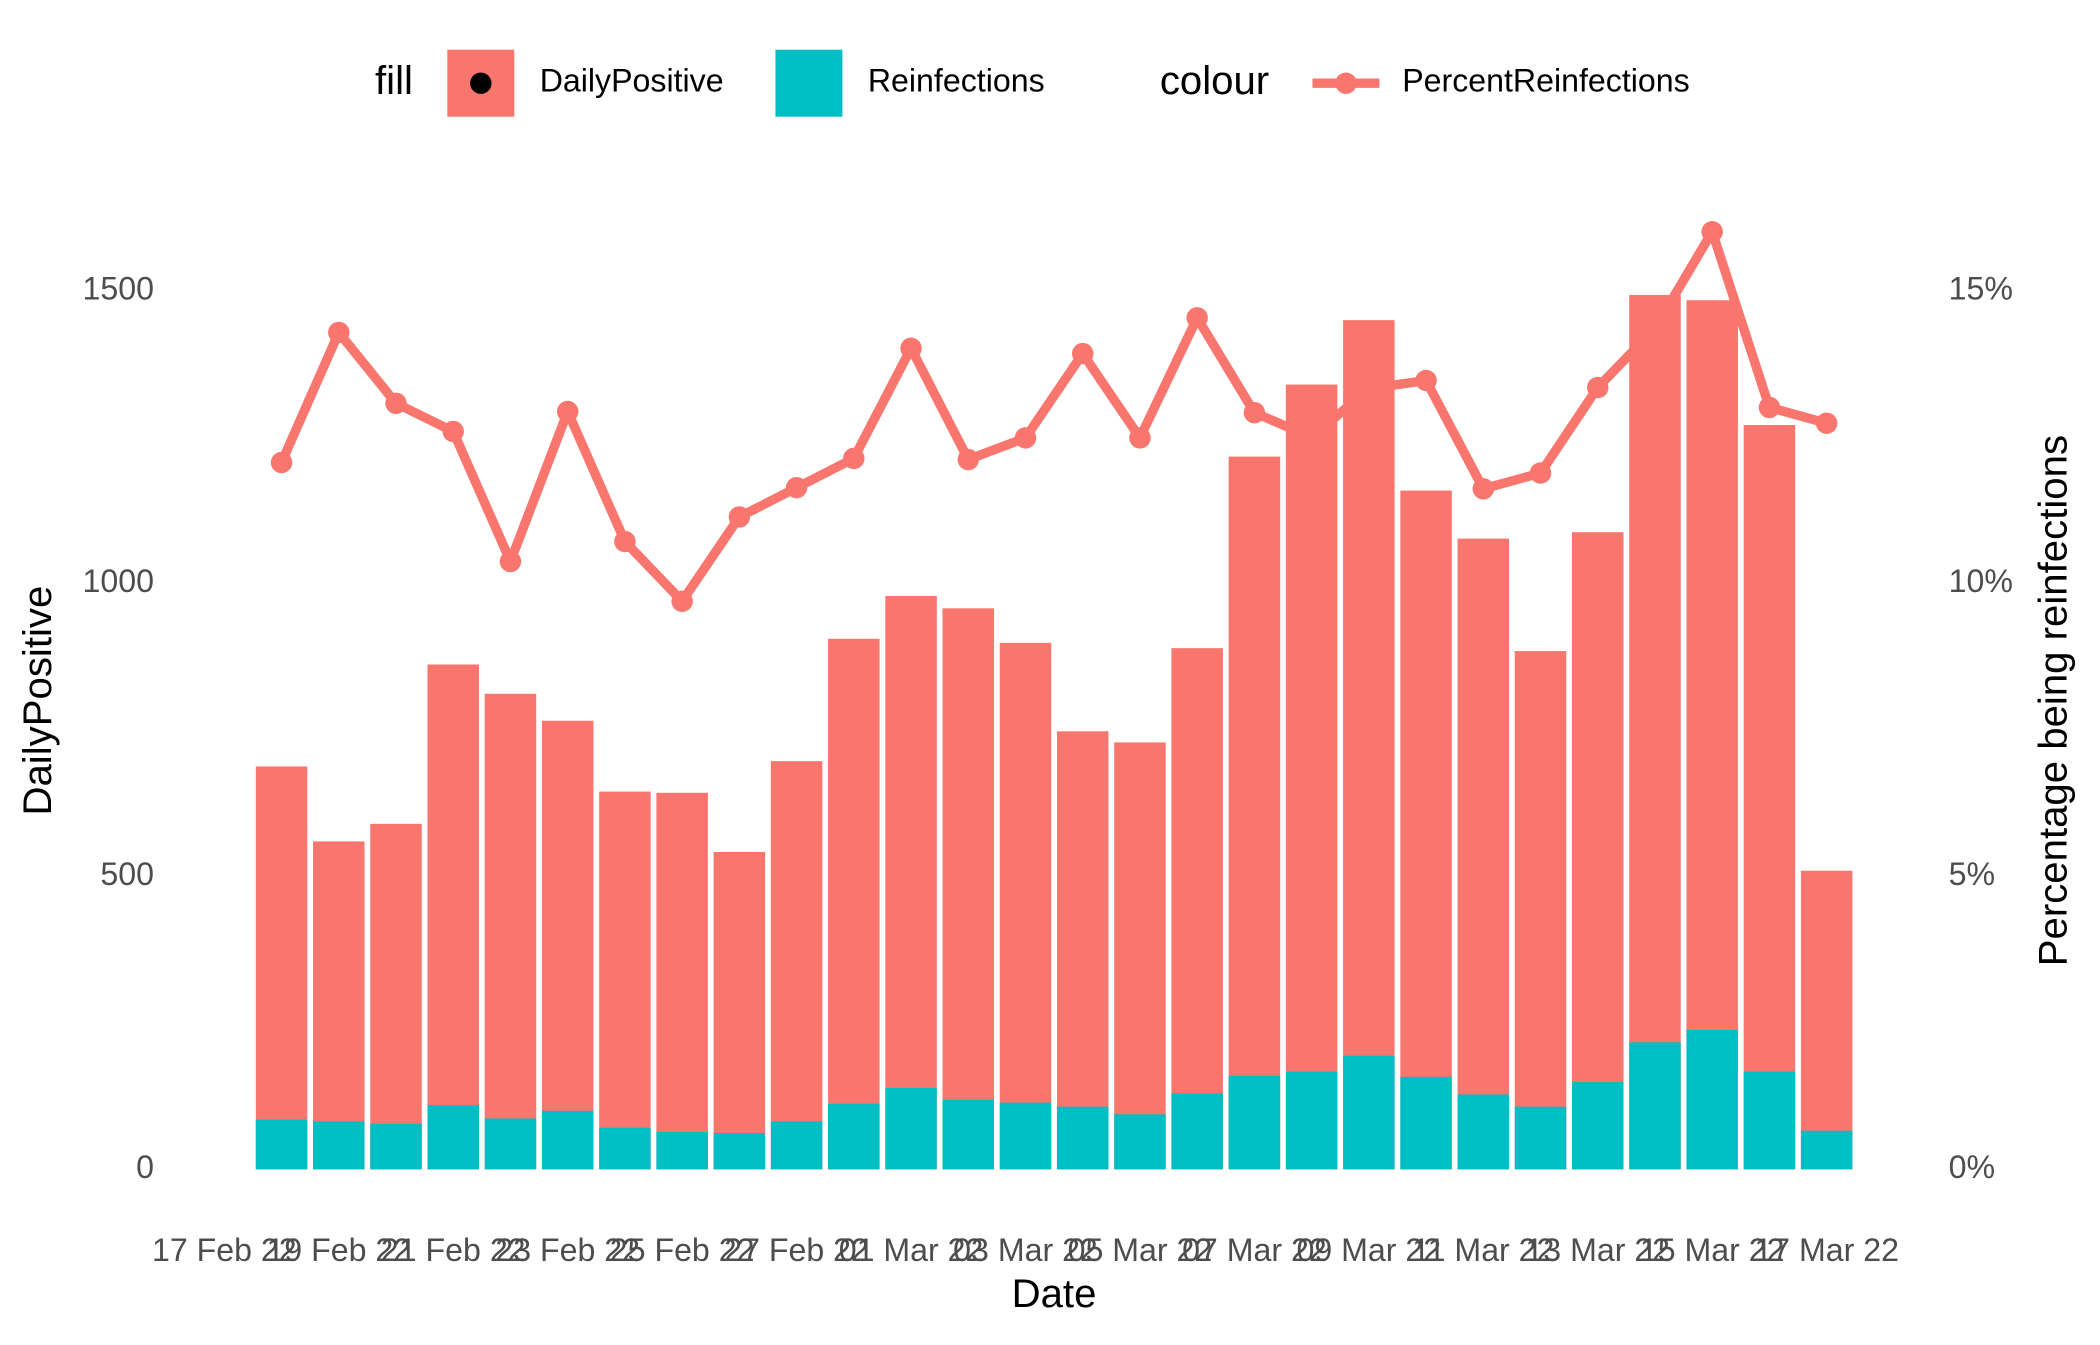  Describe the element at coordinates (1054, 1293) in the screenshot. I see `x-axis-title: Date` at that location.